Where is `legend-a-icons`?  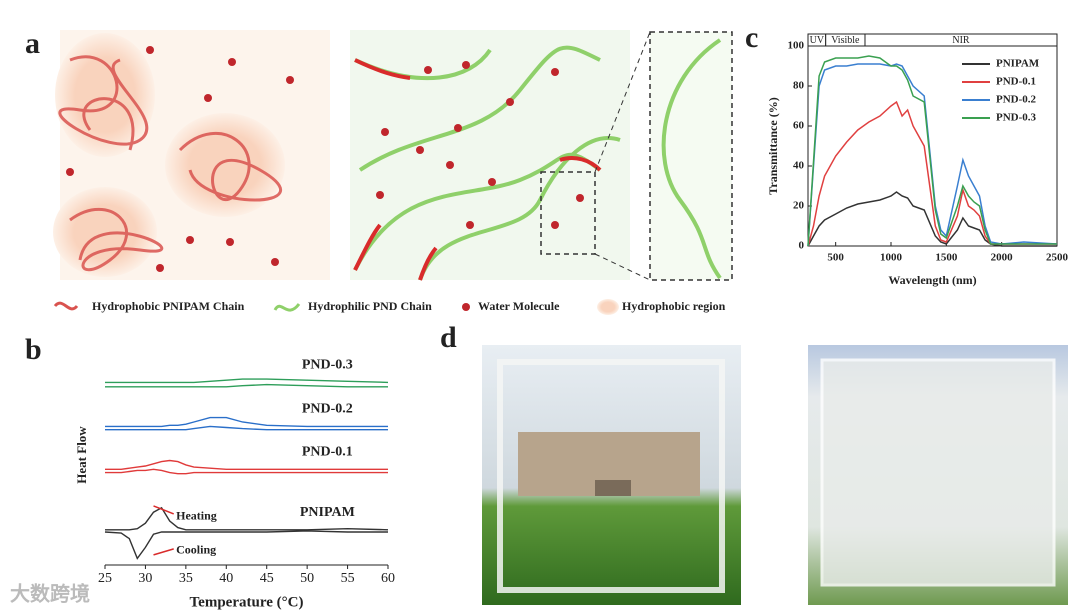 legend-a-icons is located at coordinates (336, 307).